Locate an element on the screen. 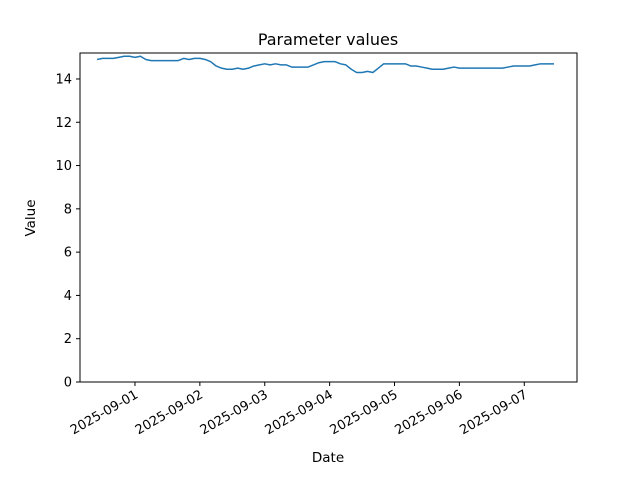  data-series-line is located at coordinates (325, 64).